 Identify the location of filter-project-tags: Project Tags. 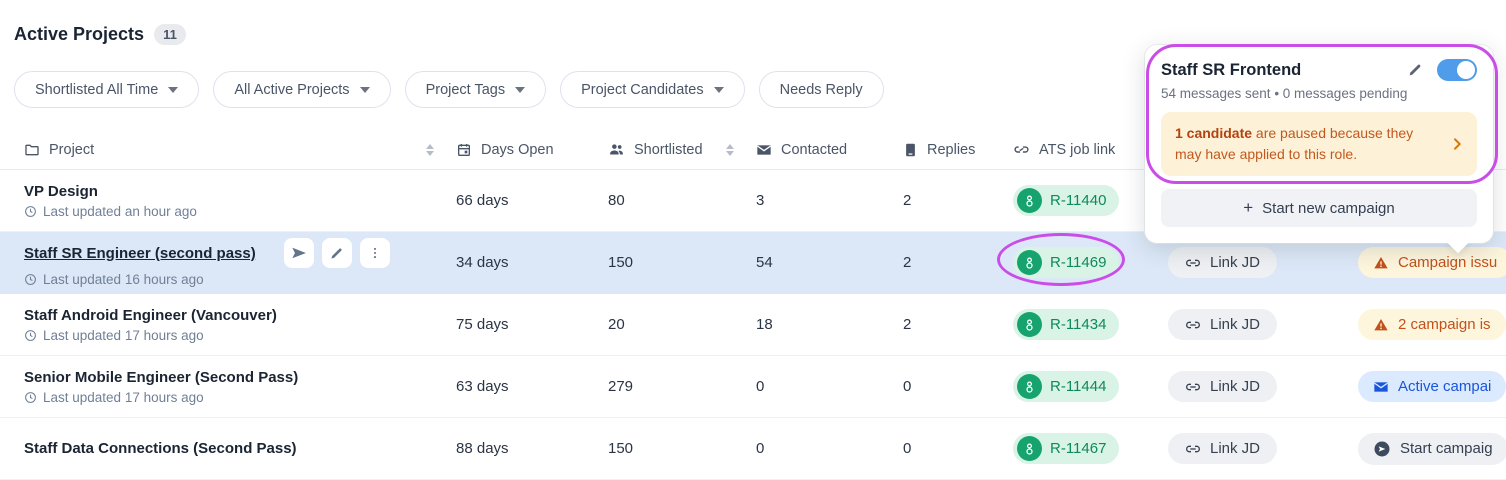
(475, 89).